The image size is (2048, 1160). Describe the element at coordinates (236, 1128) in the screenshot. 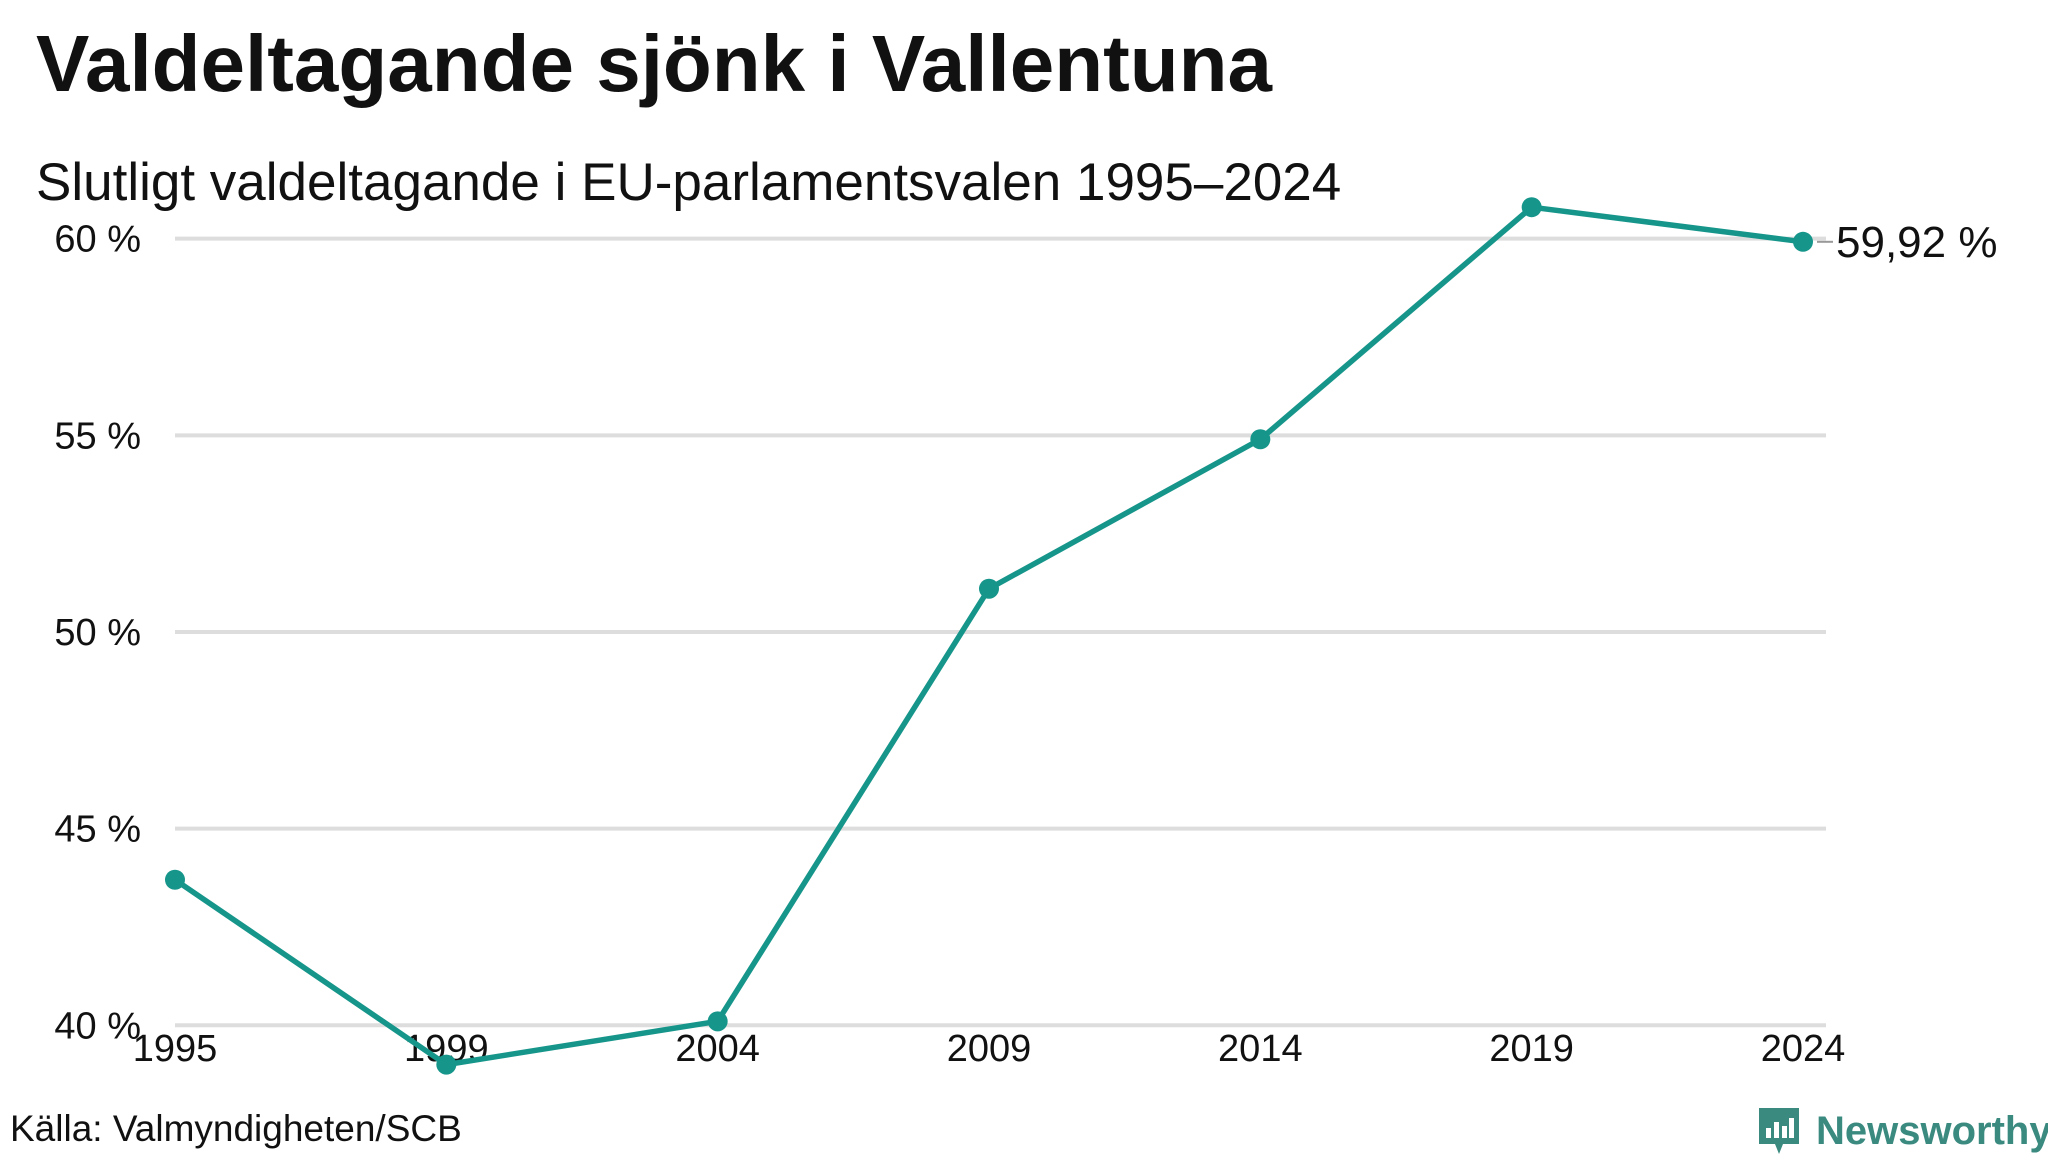

I see `source-note: Källa: Valmyndigheten/SCB` at that location.